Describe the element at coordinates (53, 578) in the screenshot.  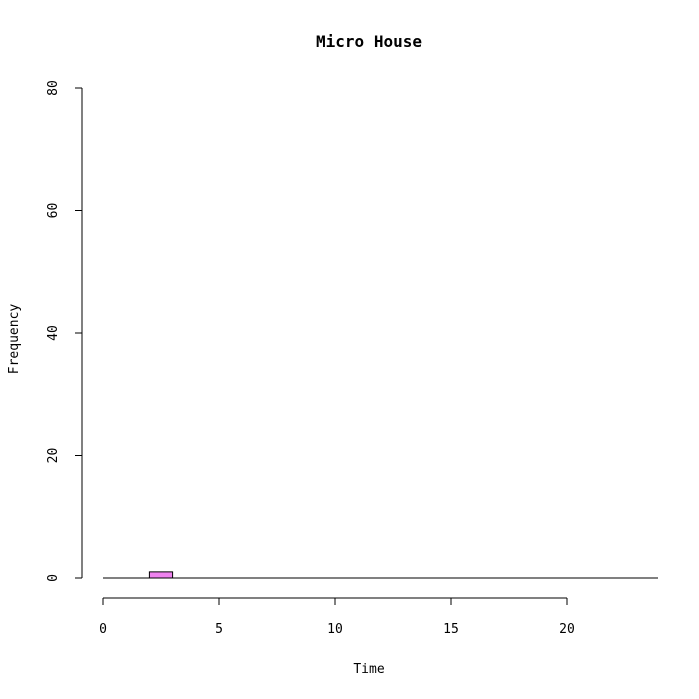
I see `y-tick-label: 0` at that location.